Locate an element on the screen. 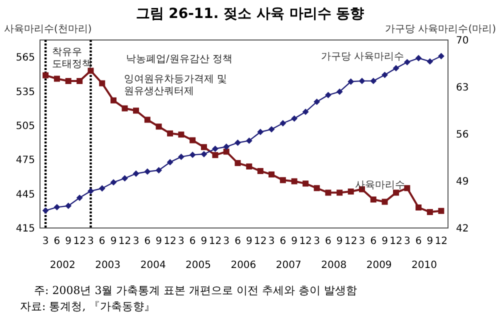  annotation: 잉여원유차등가격제 및 원유생산쿼터제 is located at coordinates (176, 85).